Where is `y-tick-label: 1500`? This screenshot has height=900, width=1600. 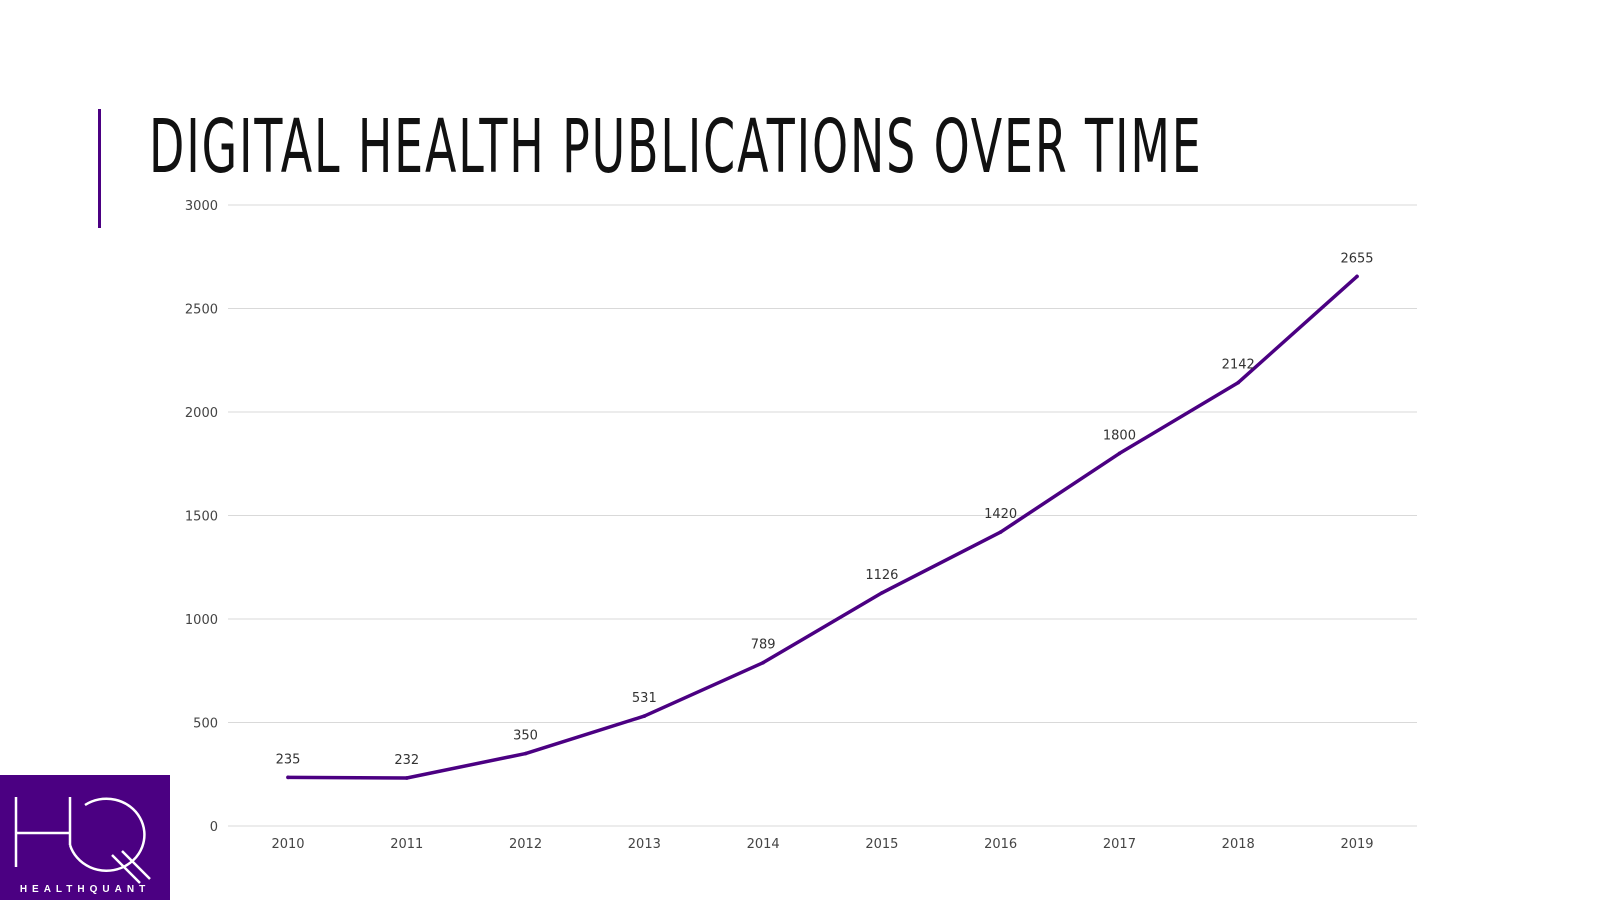 y-tick-label: 1500 is located at coordinates (201, 517).